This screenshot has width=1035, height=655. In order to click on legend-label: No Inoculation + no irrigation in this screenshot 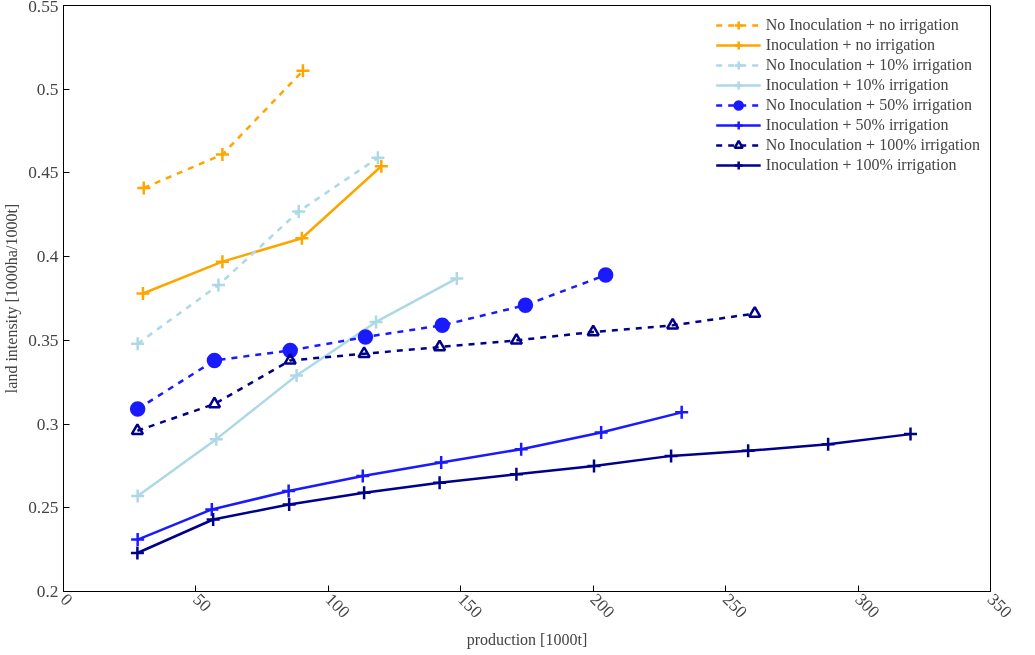, I will do `click(862, 25)`.